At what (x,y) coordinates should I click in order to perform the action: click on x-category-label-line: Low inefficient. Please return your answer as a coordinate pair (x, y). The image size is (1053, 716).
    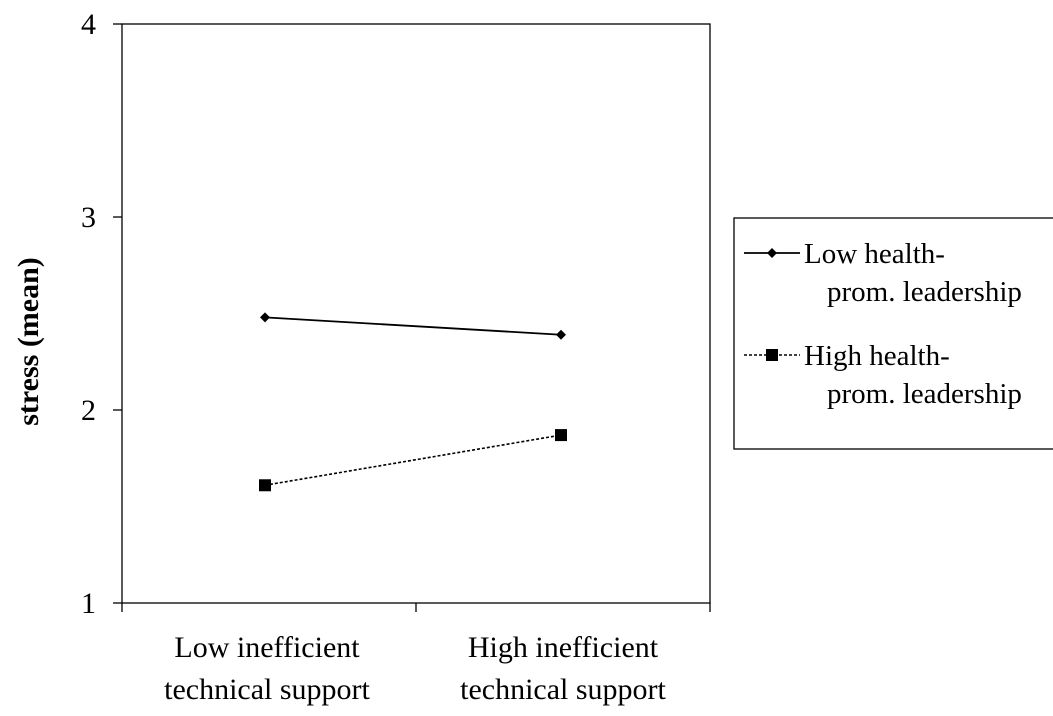
    Looking at the image, I should click on (267, 647).